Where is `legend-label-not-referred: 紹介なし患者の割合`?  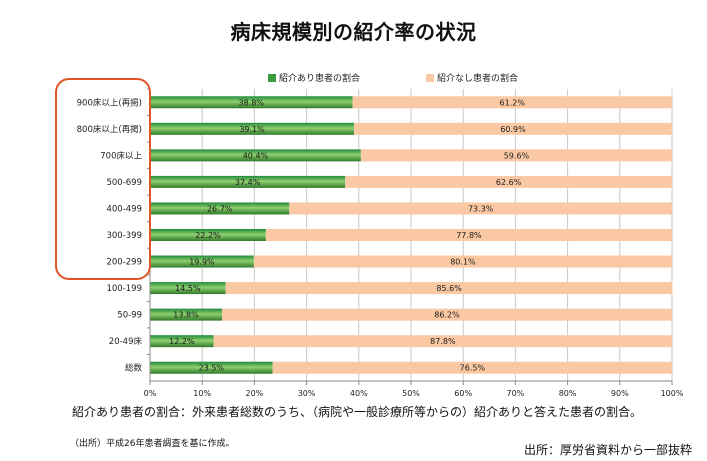 legend-label-not-referred: 紹介なし患者の割合 is located at coordinates (478, 79).